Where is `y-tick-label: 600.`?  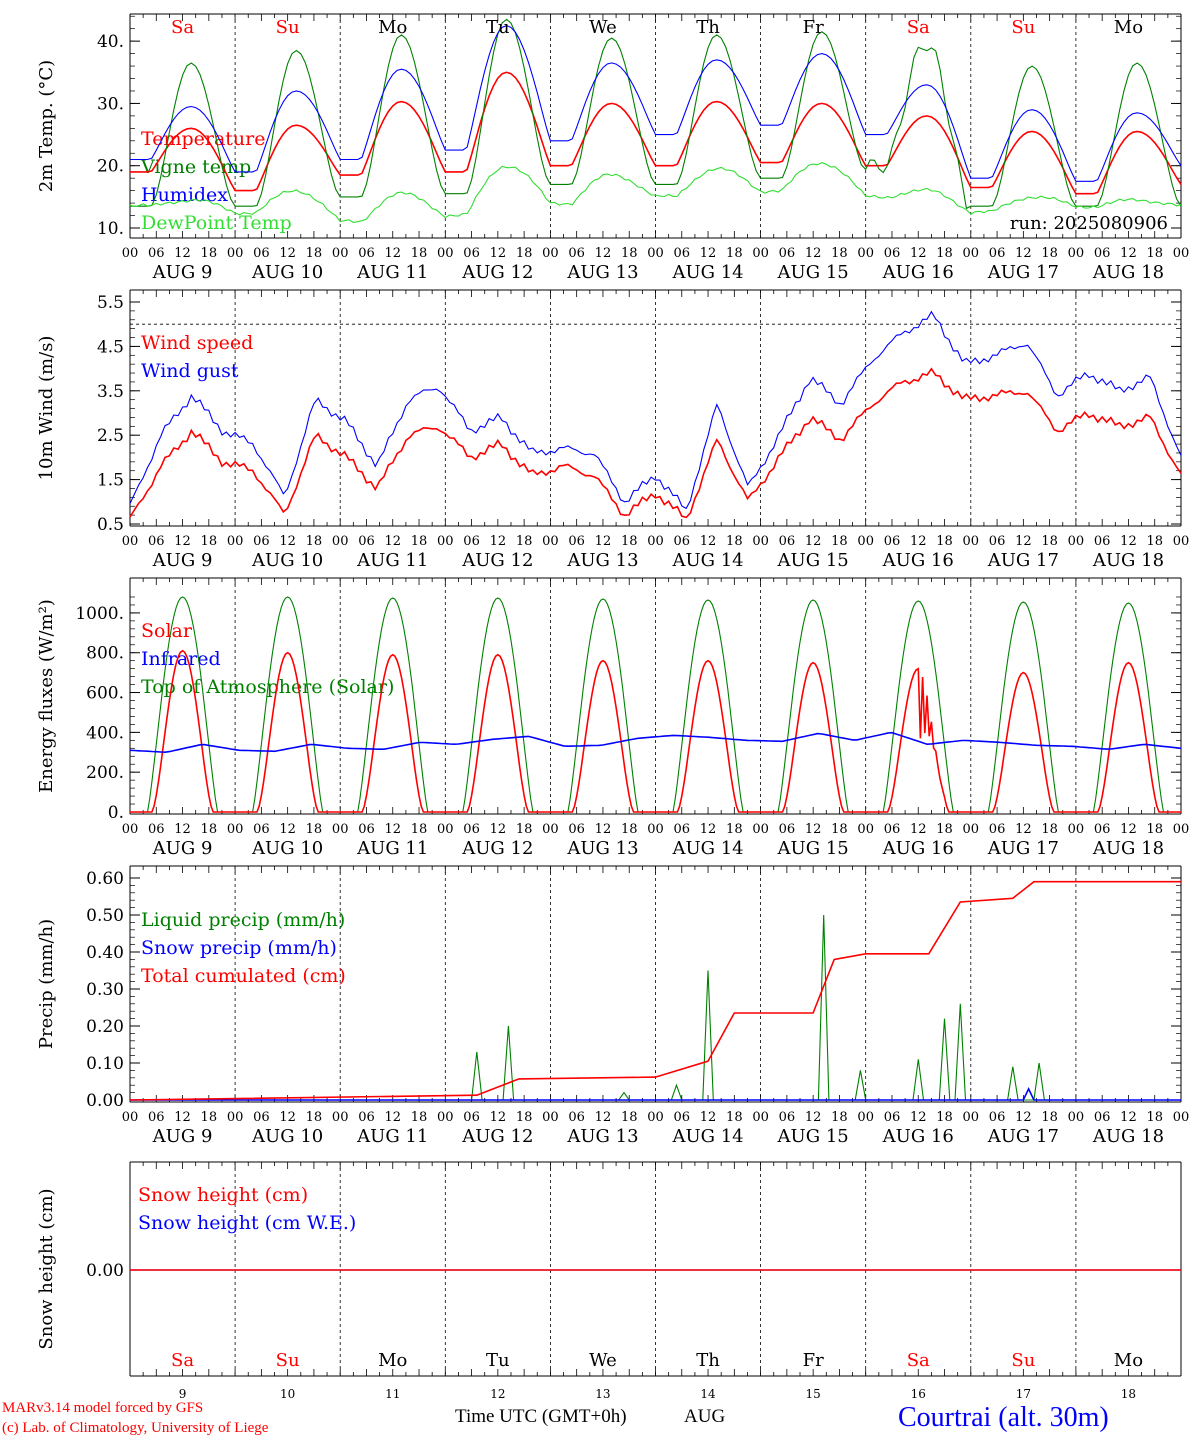 y-tick-label: 600. is located at coordinates (105, 694).